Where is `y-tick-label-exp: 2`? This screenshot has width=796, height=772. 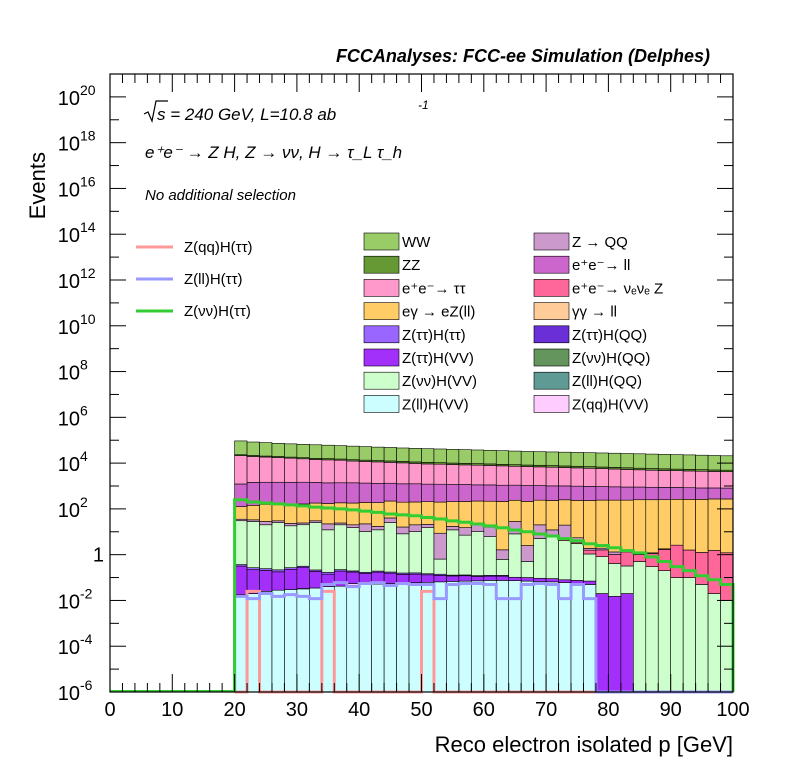
y-tick-label-exp: 2 is located at coordinates (84, 502).